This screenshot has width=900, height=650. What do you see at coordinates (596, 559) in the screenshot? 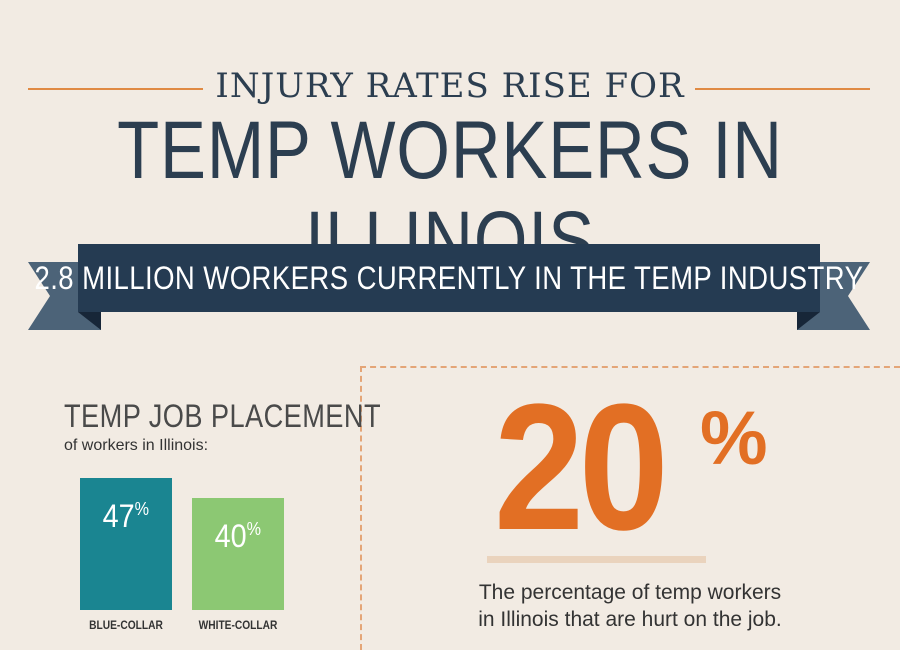
I see `stat-underline` at bounding box center [596, 559].